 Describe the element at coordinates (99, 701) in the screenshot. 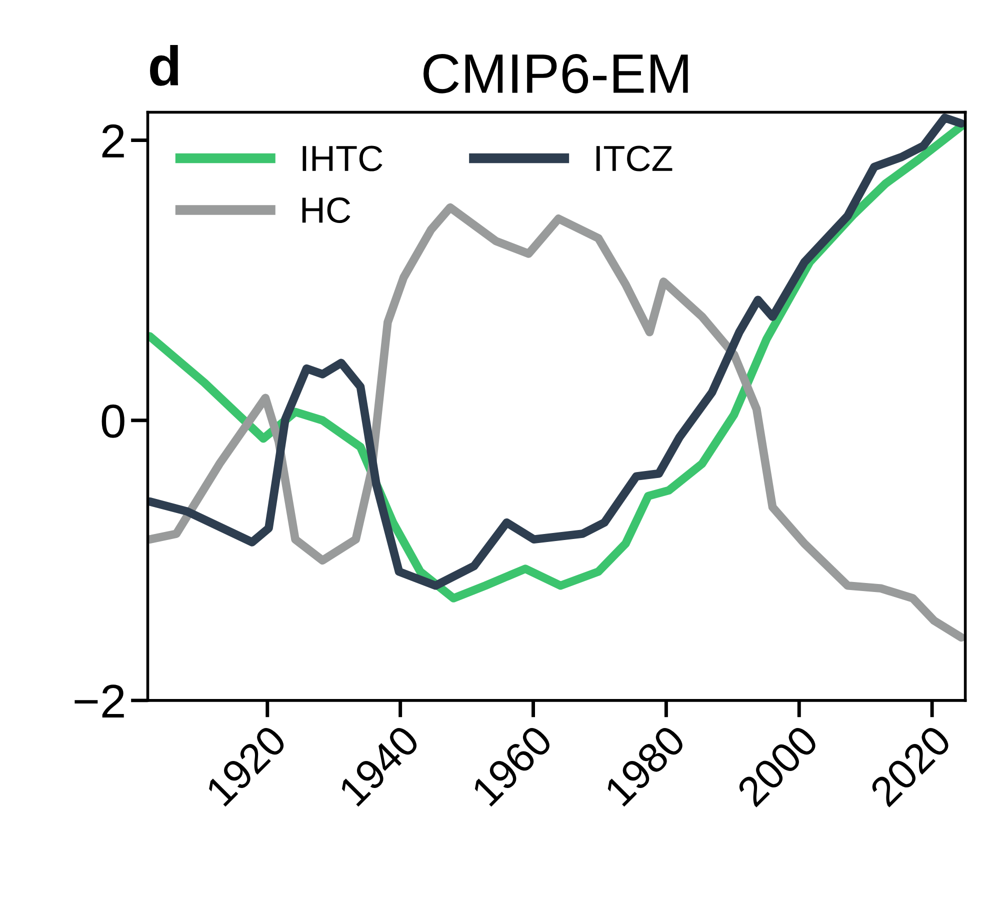

I see `y-tick-label: −2` at that location.